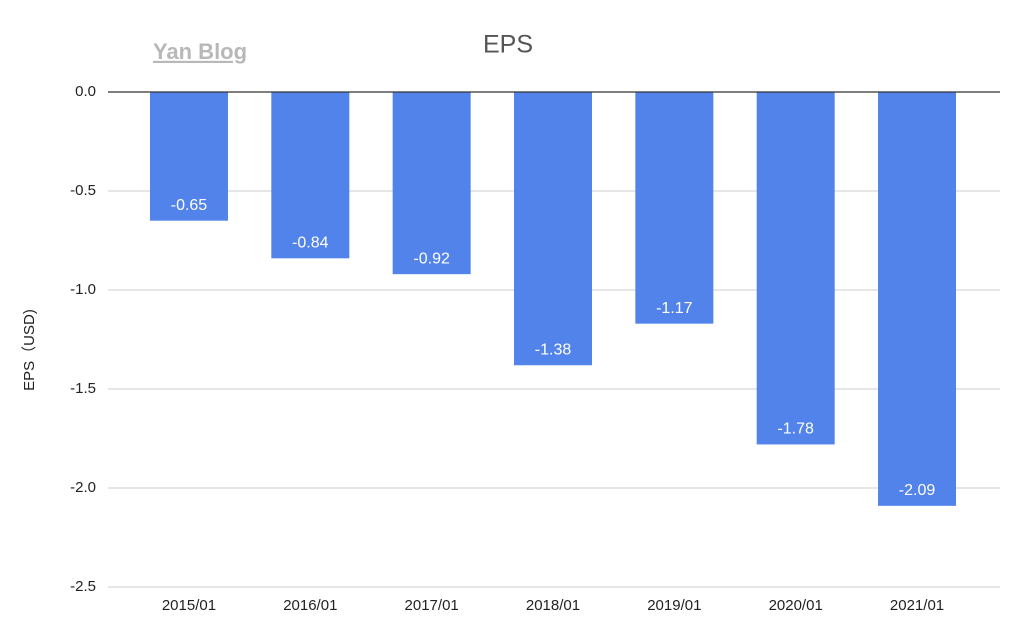 Image resolution: width=1024 pixels, height=643 pixels. Describe the element at coordinates (432, 605) in the screenshot. I see `x-tick-label: 2017/01` at that location.